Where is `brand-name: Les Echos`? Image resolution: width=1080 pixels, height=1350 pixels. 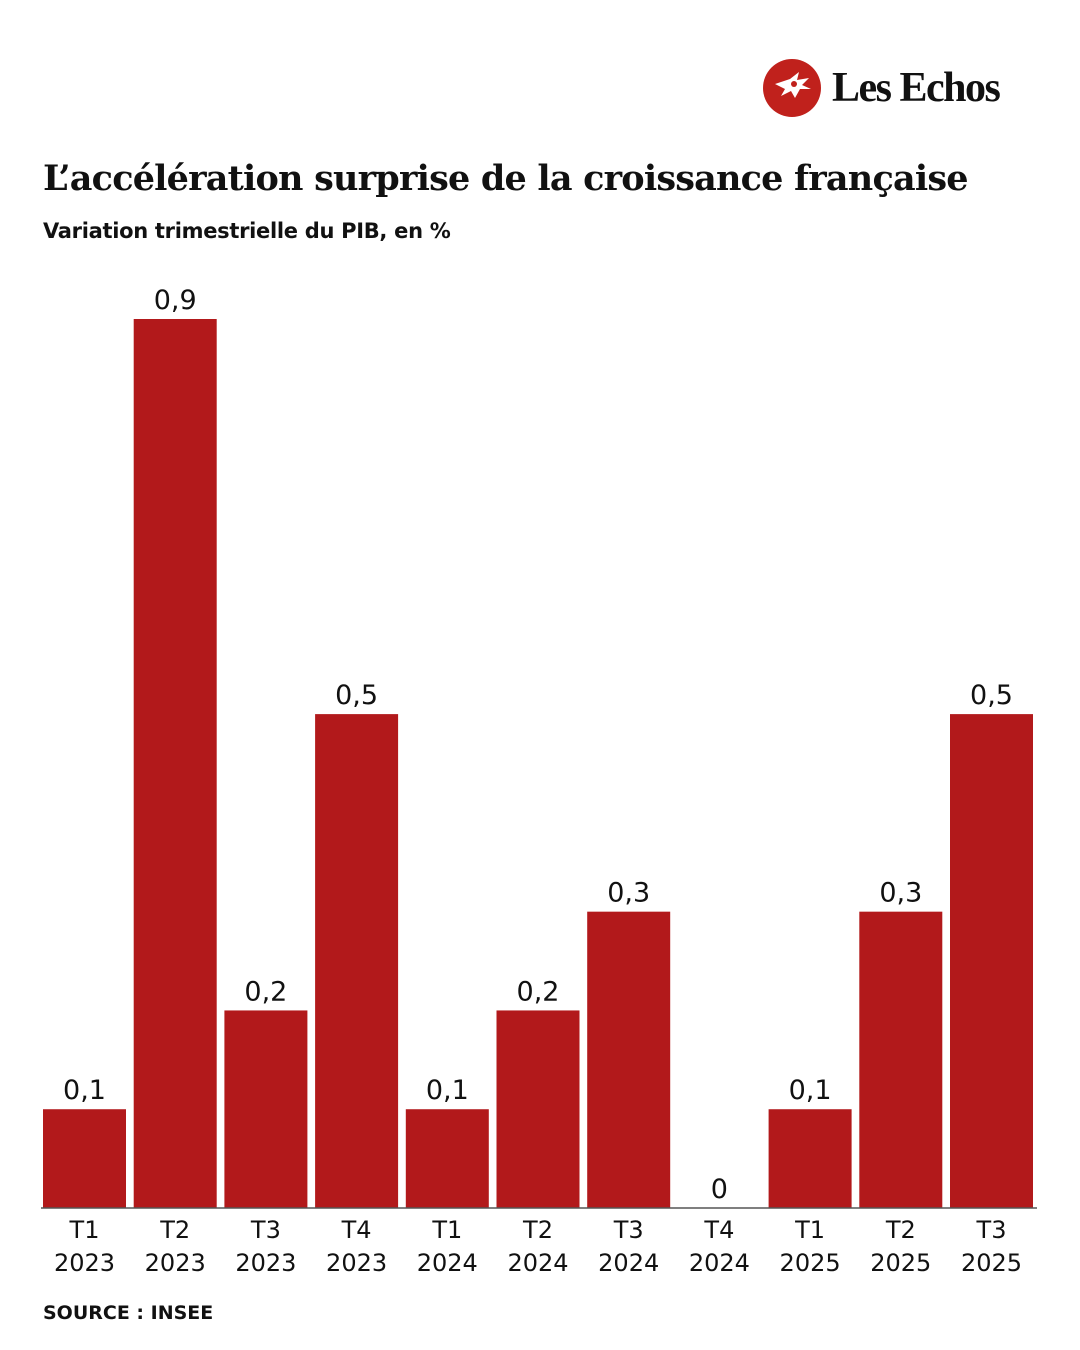 brand-name: Les Echos is located at coordinates (916, 88).